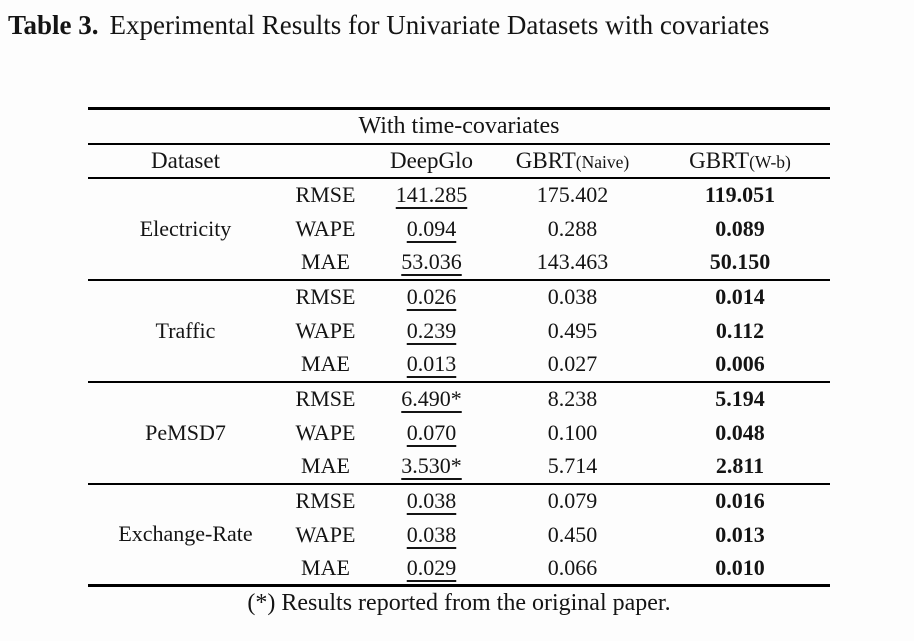 This screenshot has width=914, height=641. What do you see at coordinates (431, 330) in the screenshot?
I see `deepglo-value: 0.239` at bounding box center [431, 330].